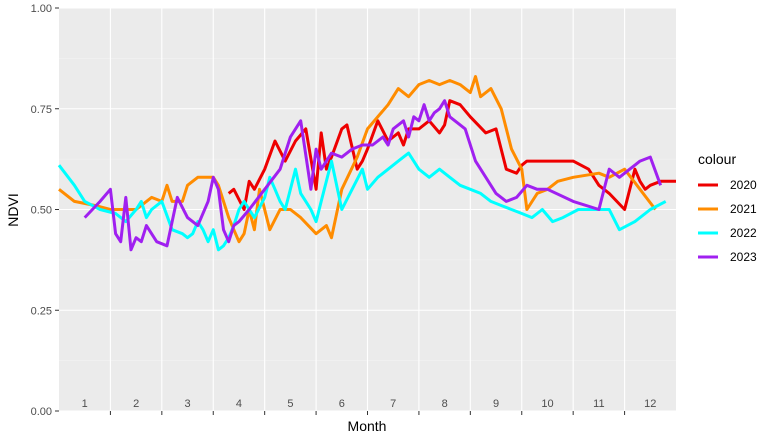 Image resolution: width=773 pixels, height=442 pixels. Describe the element at coordinates (650, 404) in the screenshot. I see `month-label: 12` at that location.